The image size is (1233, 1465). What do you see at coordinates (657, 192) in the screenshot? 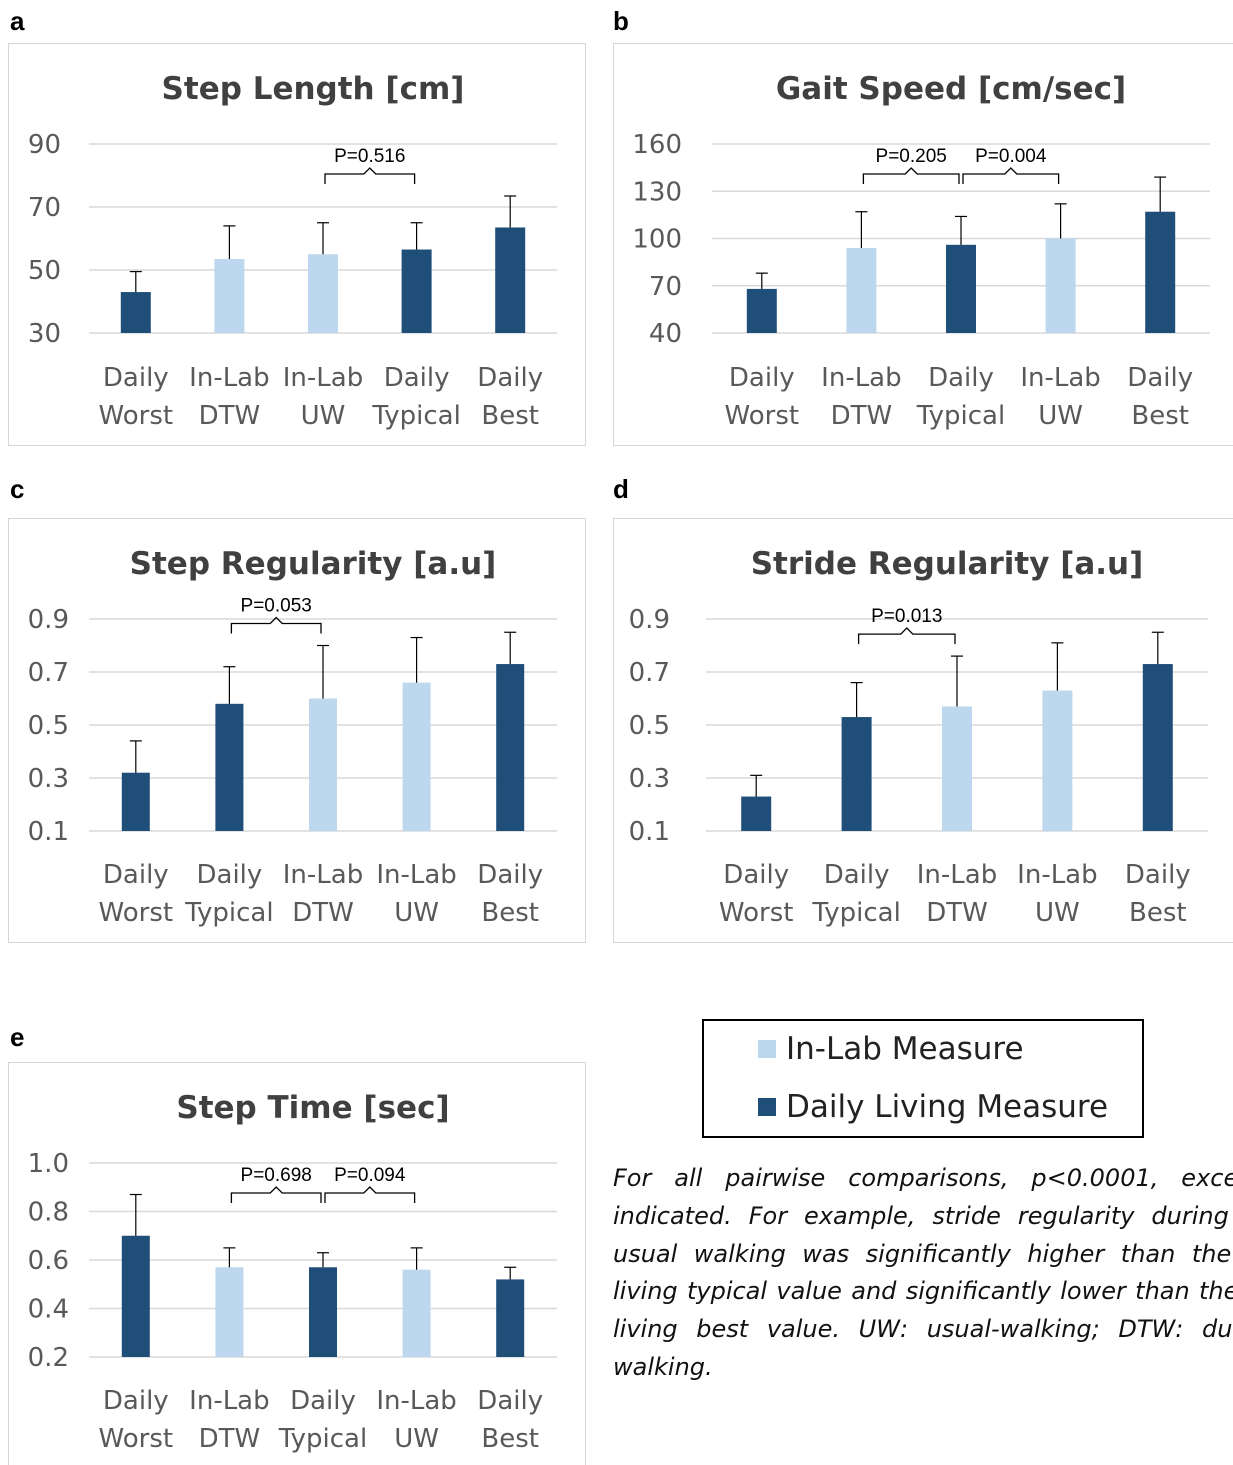
I see `y-tick-label: 130` at bounding box center [657, 192].